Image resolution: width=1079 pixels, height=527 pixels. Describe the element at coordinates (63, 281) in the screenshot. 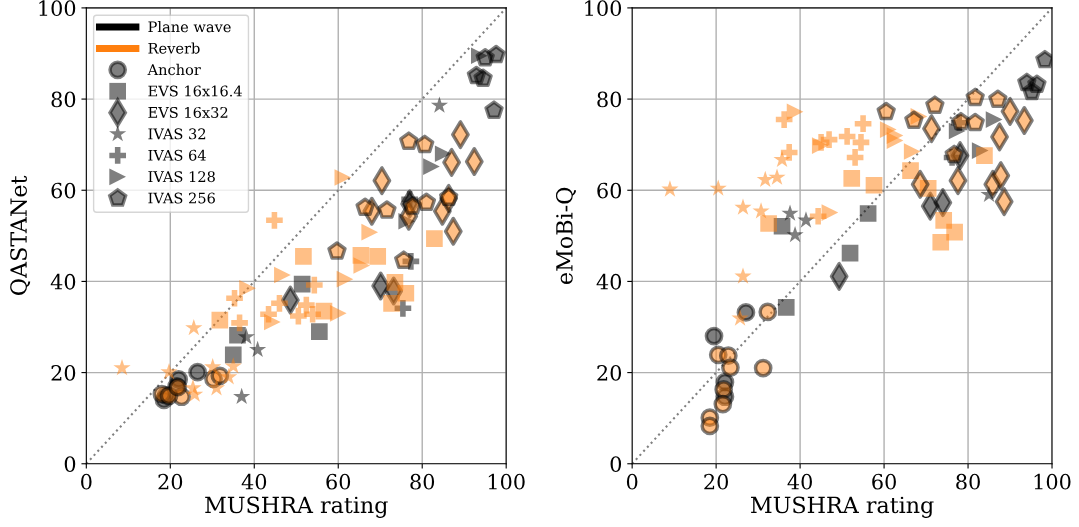

I see `y-tick-label: 40` at that location.